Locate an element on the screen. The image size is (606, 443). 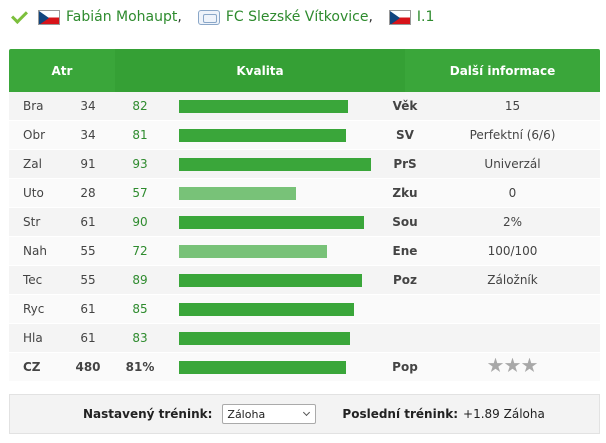
column-header-kvalita: Kvalita is located at coordinates (260, 70).